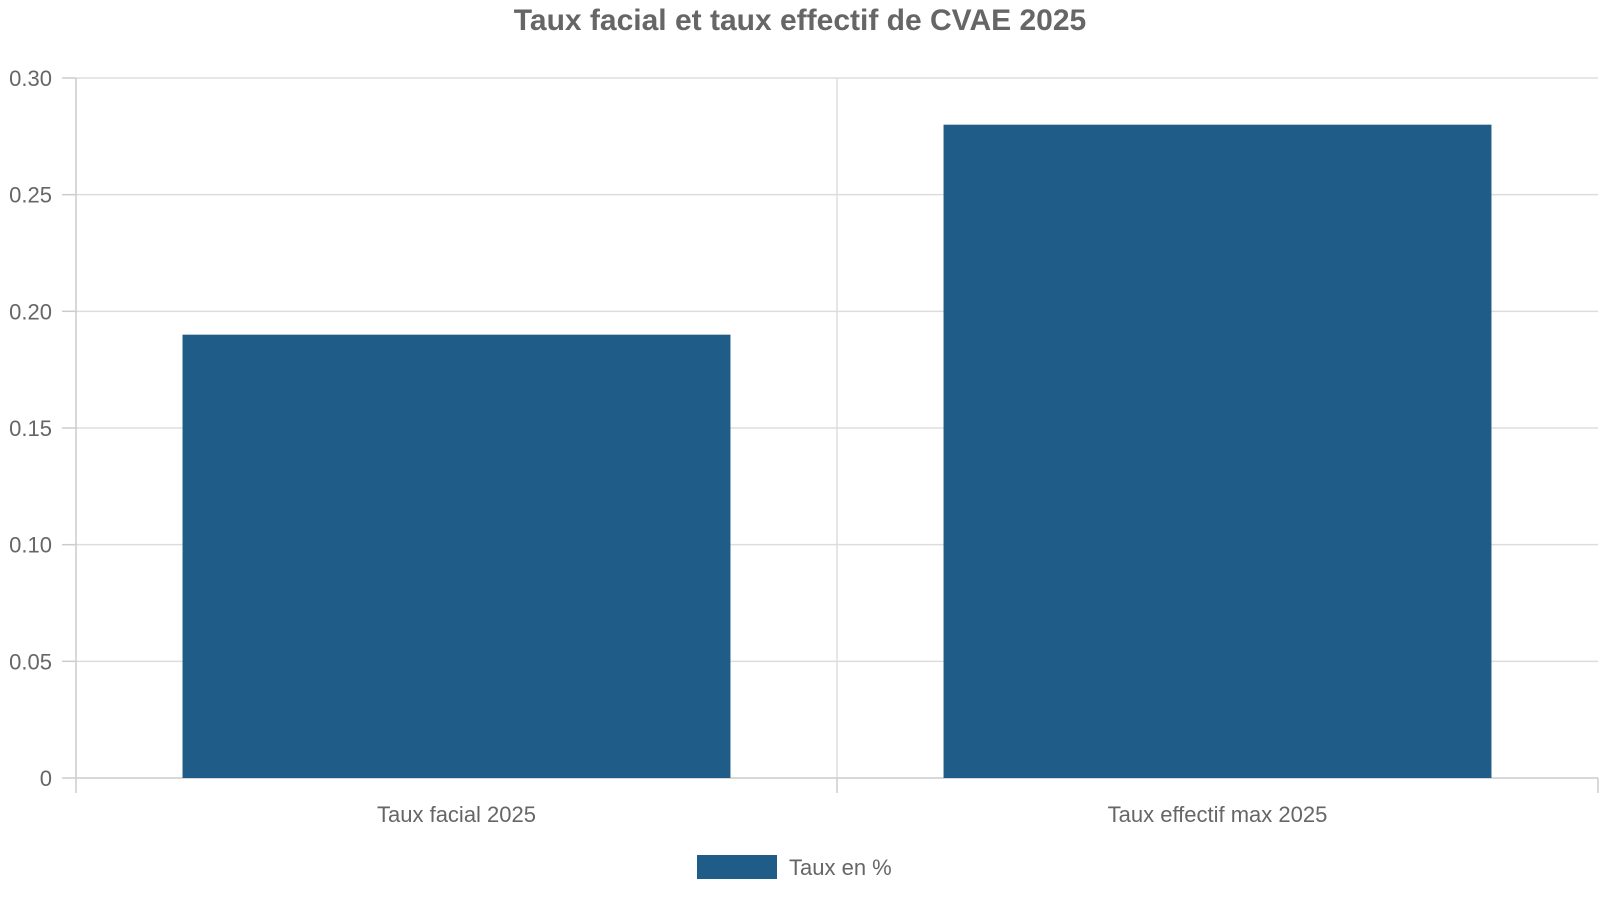  What do you see at coordinates (30, 311) in the screenshot?
I see `y-tick-label: 0.20` at bounding box center [30, 311].